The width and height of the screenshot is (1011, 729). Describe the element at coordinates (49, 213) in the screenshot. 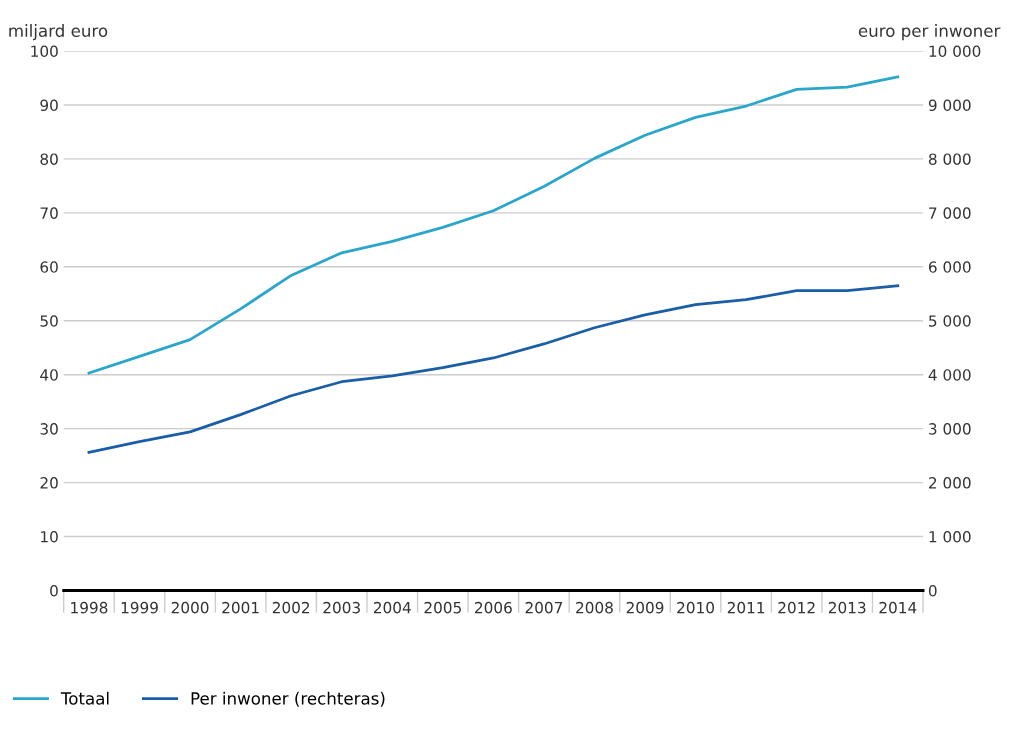

I see `y-tick-label: 70` at that location.